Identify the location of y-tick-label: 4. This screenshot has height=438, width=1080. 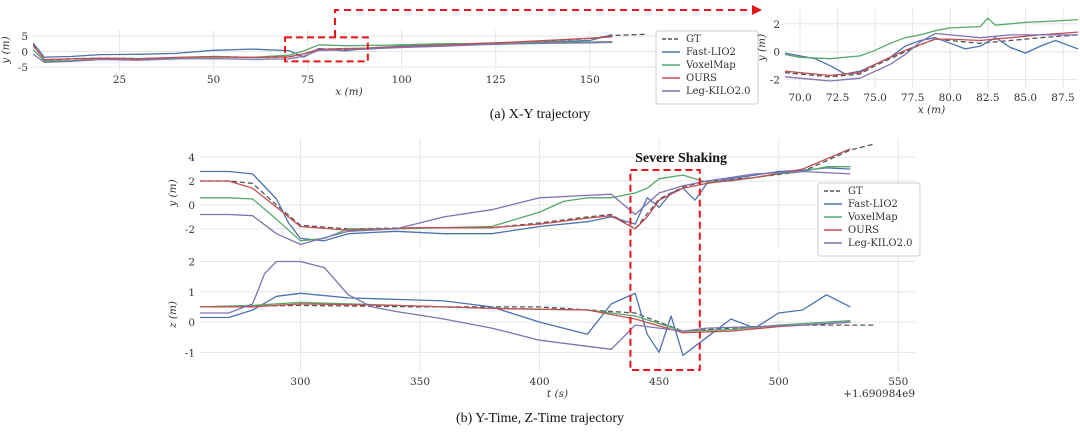
(191, 158).